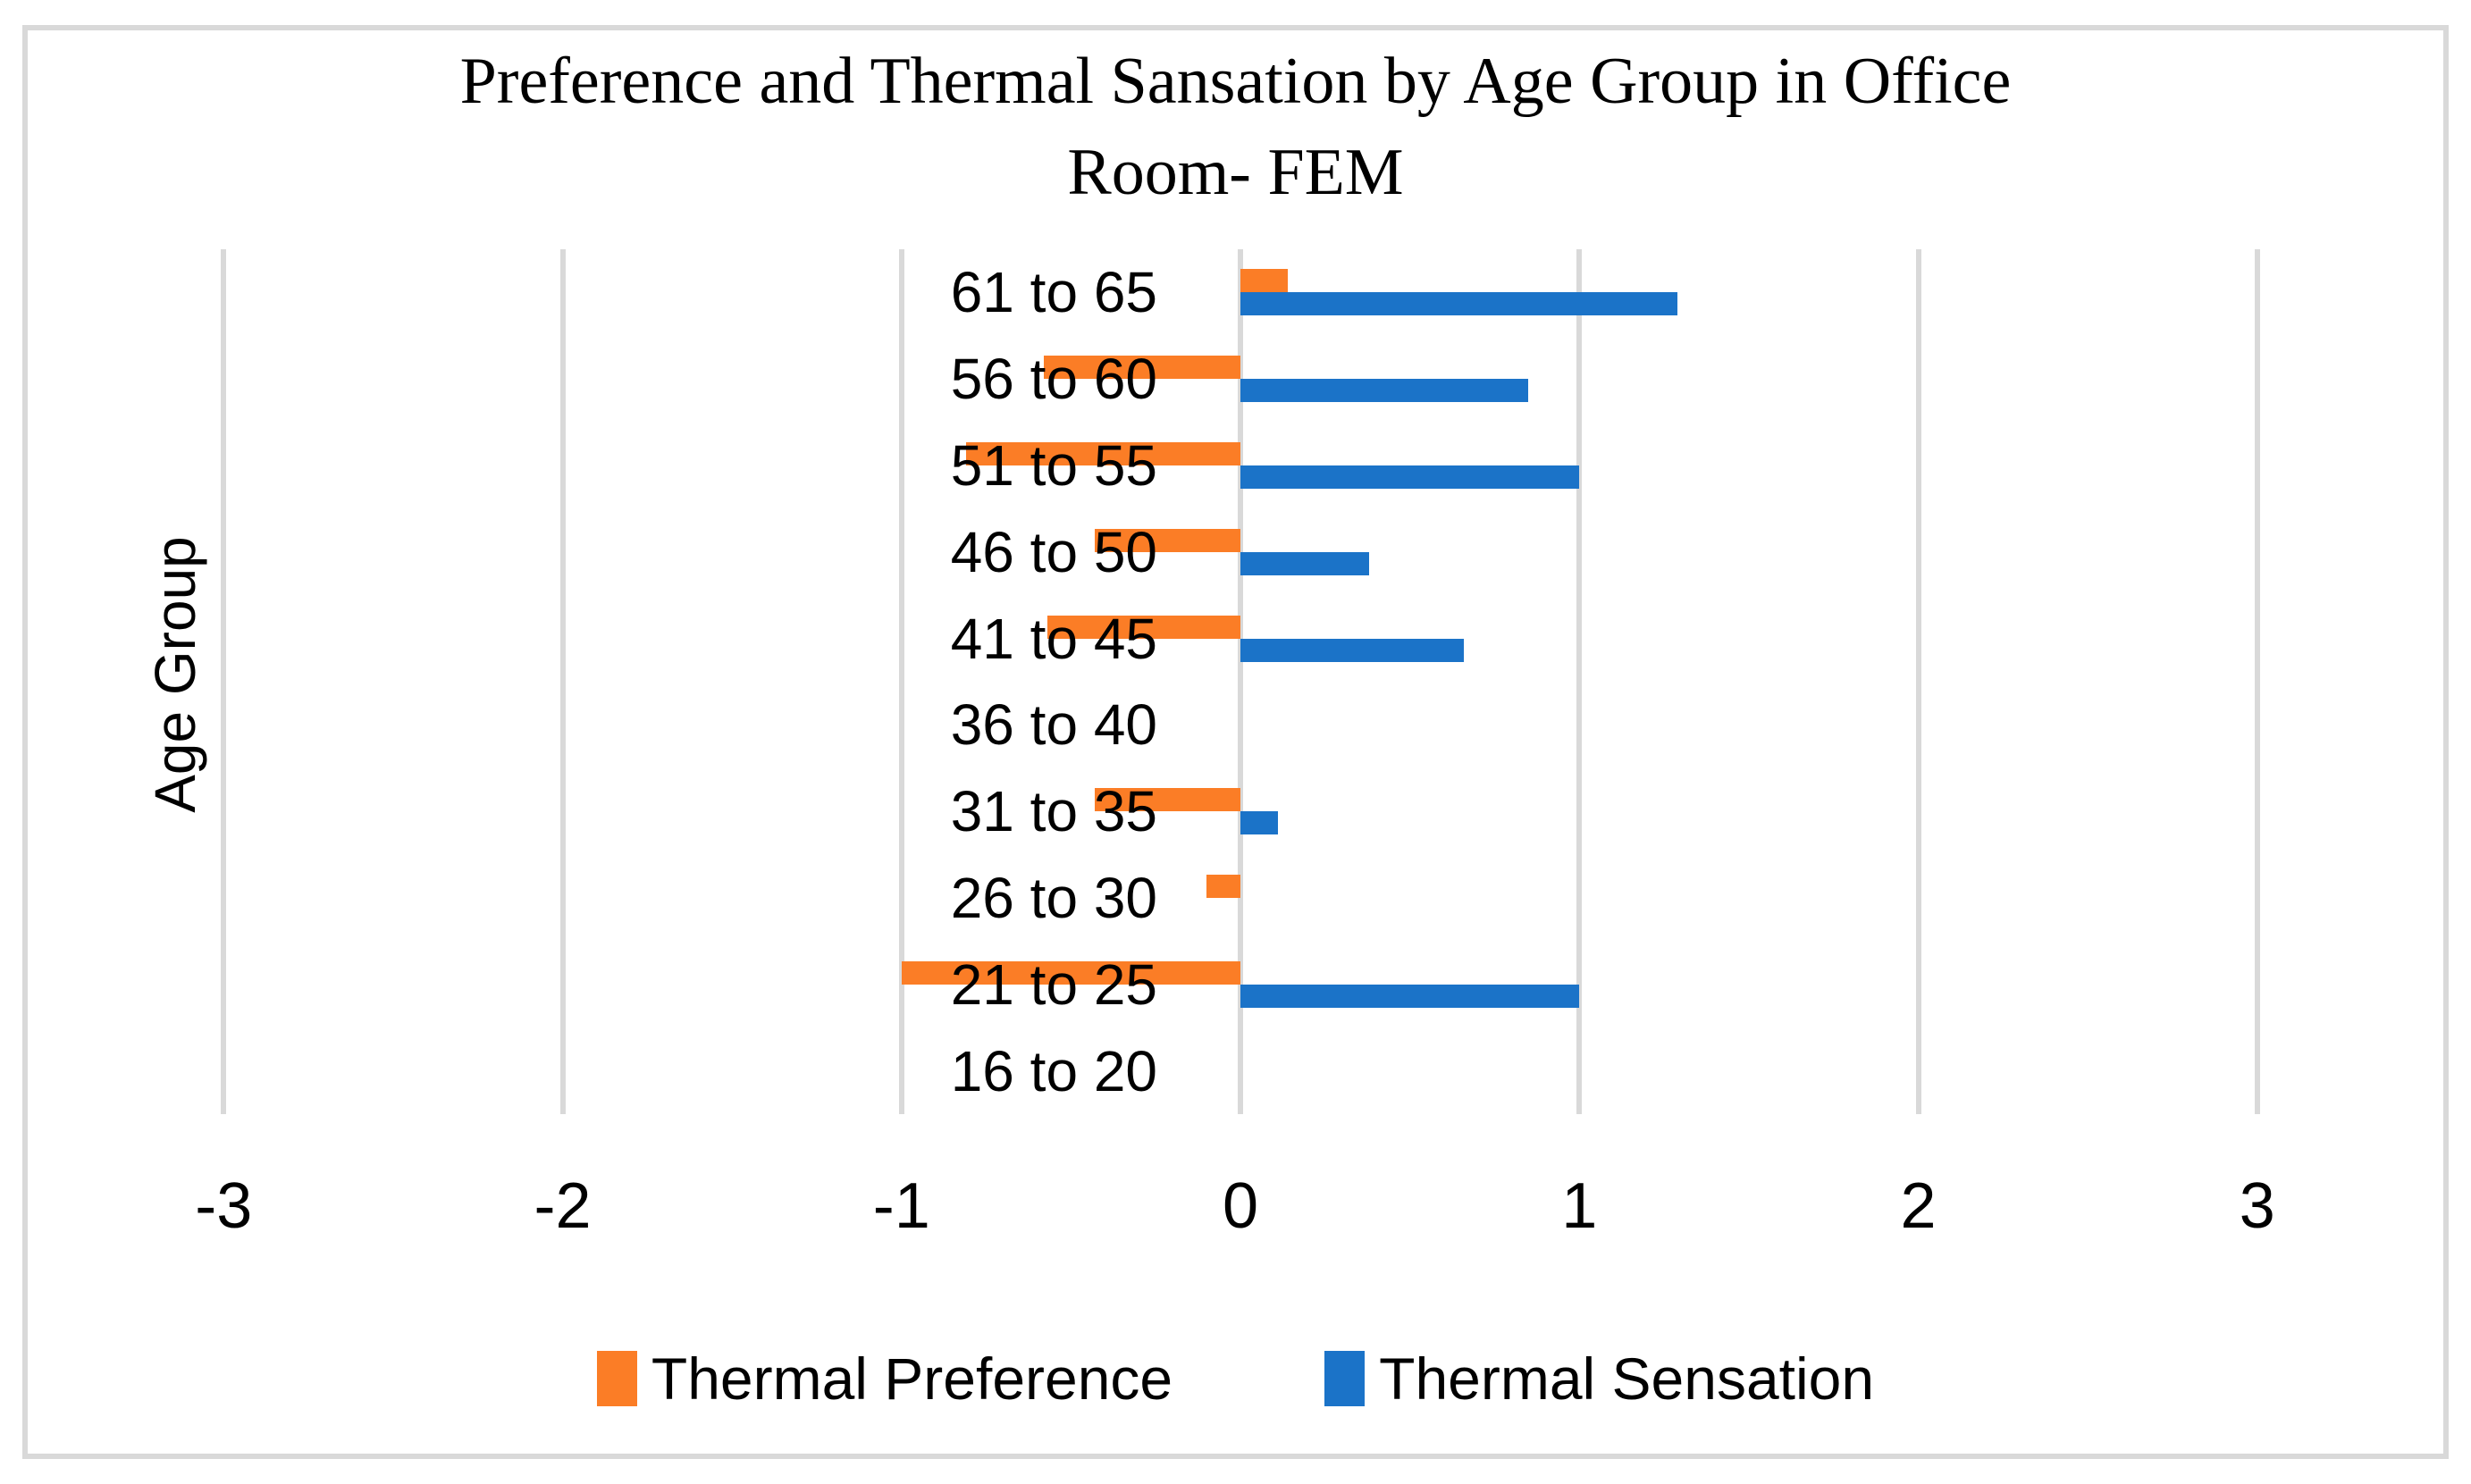 This screenshot has width=2471, height=1484. I want to click on gridline-x--1, so click(901, 682).